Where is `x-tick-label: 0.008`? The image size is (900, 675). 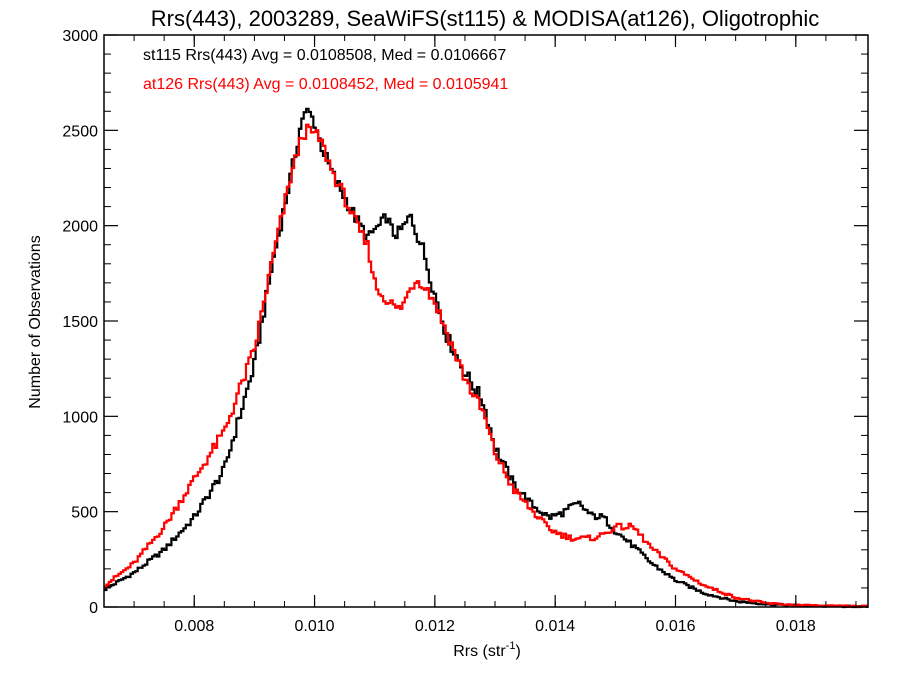 x-tick-label: 0.008 is located at coordinates (194, 626).